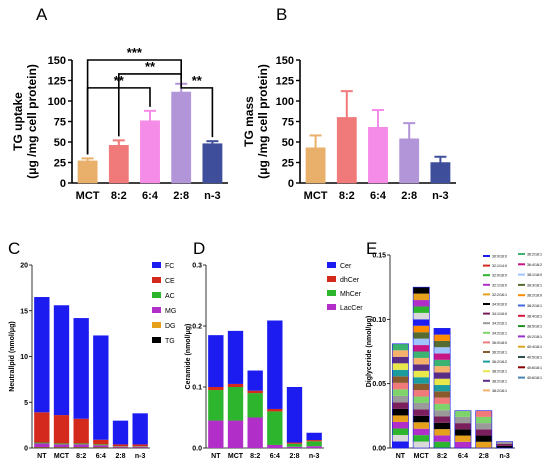 This screenshot has height=463, width=550. What do you see at coordinates (197, 449) in the screenshot?
I see `y-tick-label-D: 0.0` at bounding box center [197, 449].